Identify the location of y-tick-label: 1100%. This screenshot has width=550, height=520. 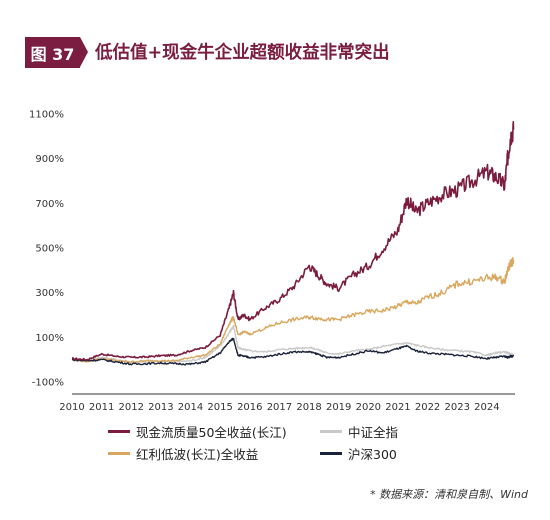
(46, 115).